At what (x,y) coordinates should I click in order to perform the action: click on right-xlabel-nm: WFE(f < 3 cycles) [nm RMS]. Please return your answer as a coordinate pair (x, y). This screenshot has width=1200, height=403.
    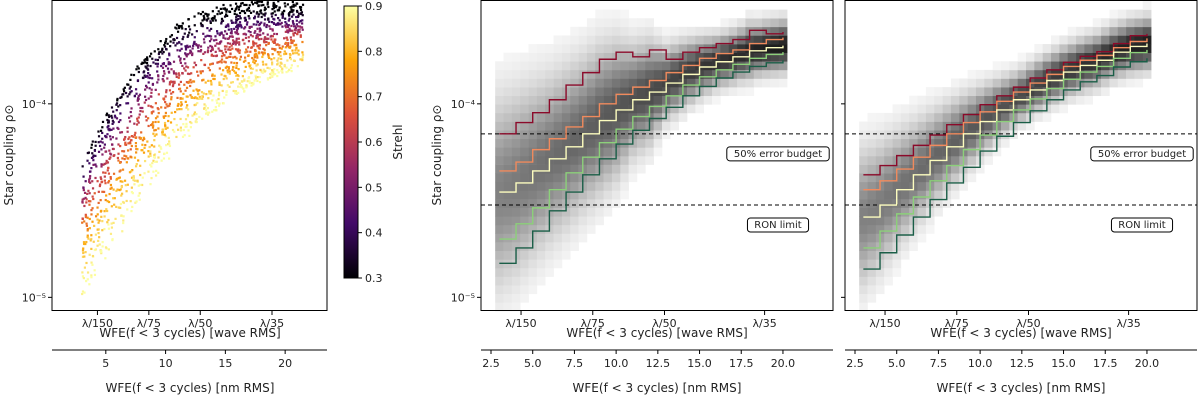
    Looking at the image, I should click on (1021, 388).